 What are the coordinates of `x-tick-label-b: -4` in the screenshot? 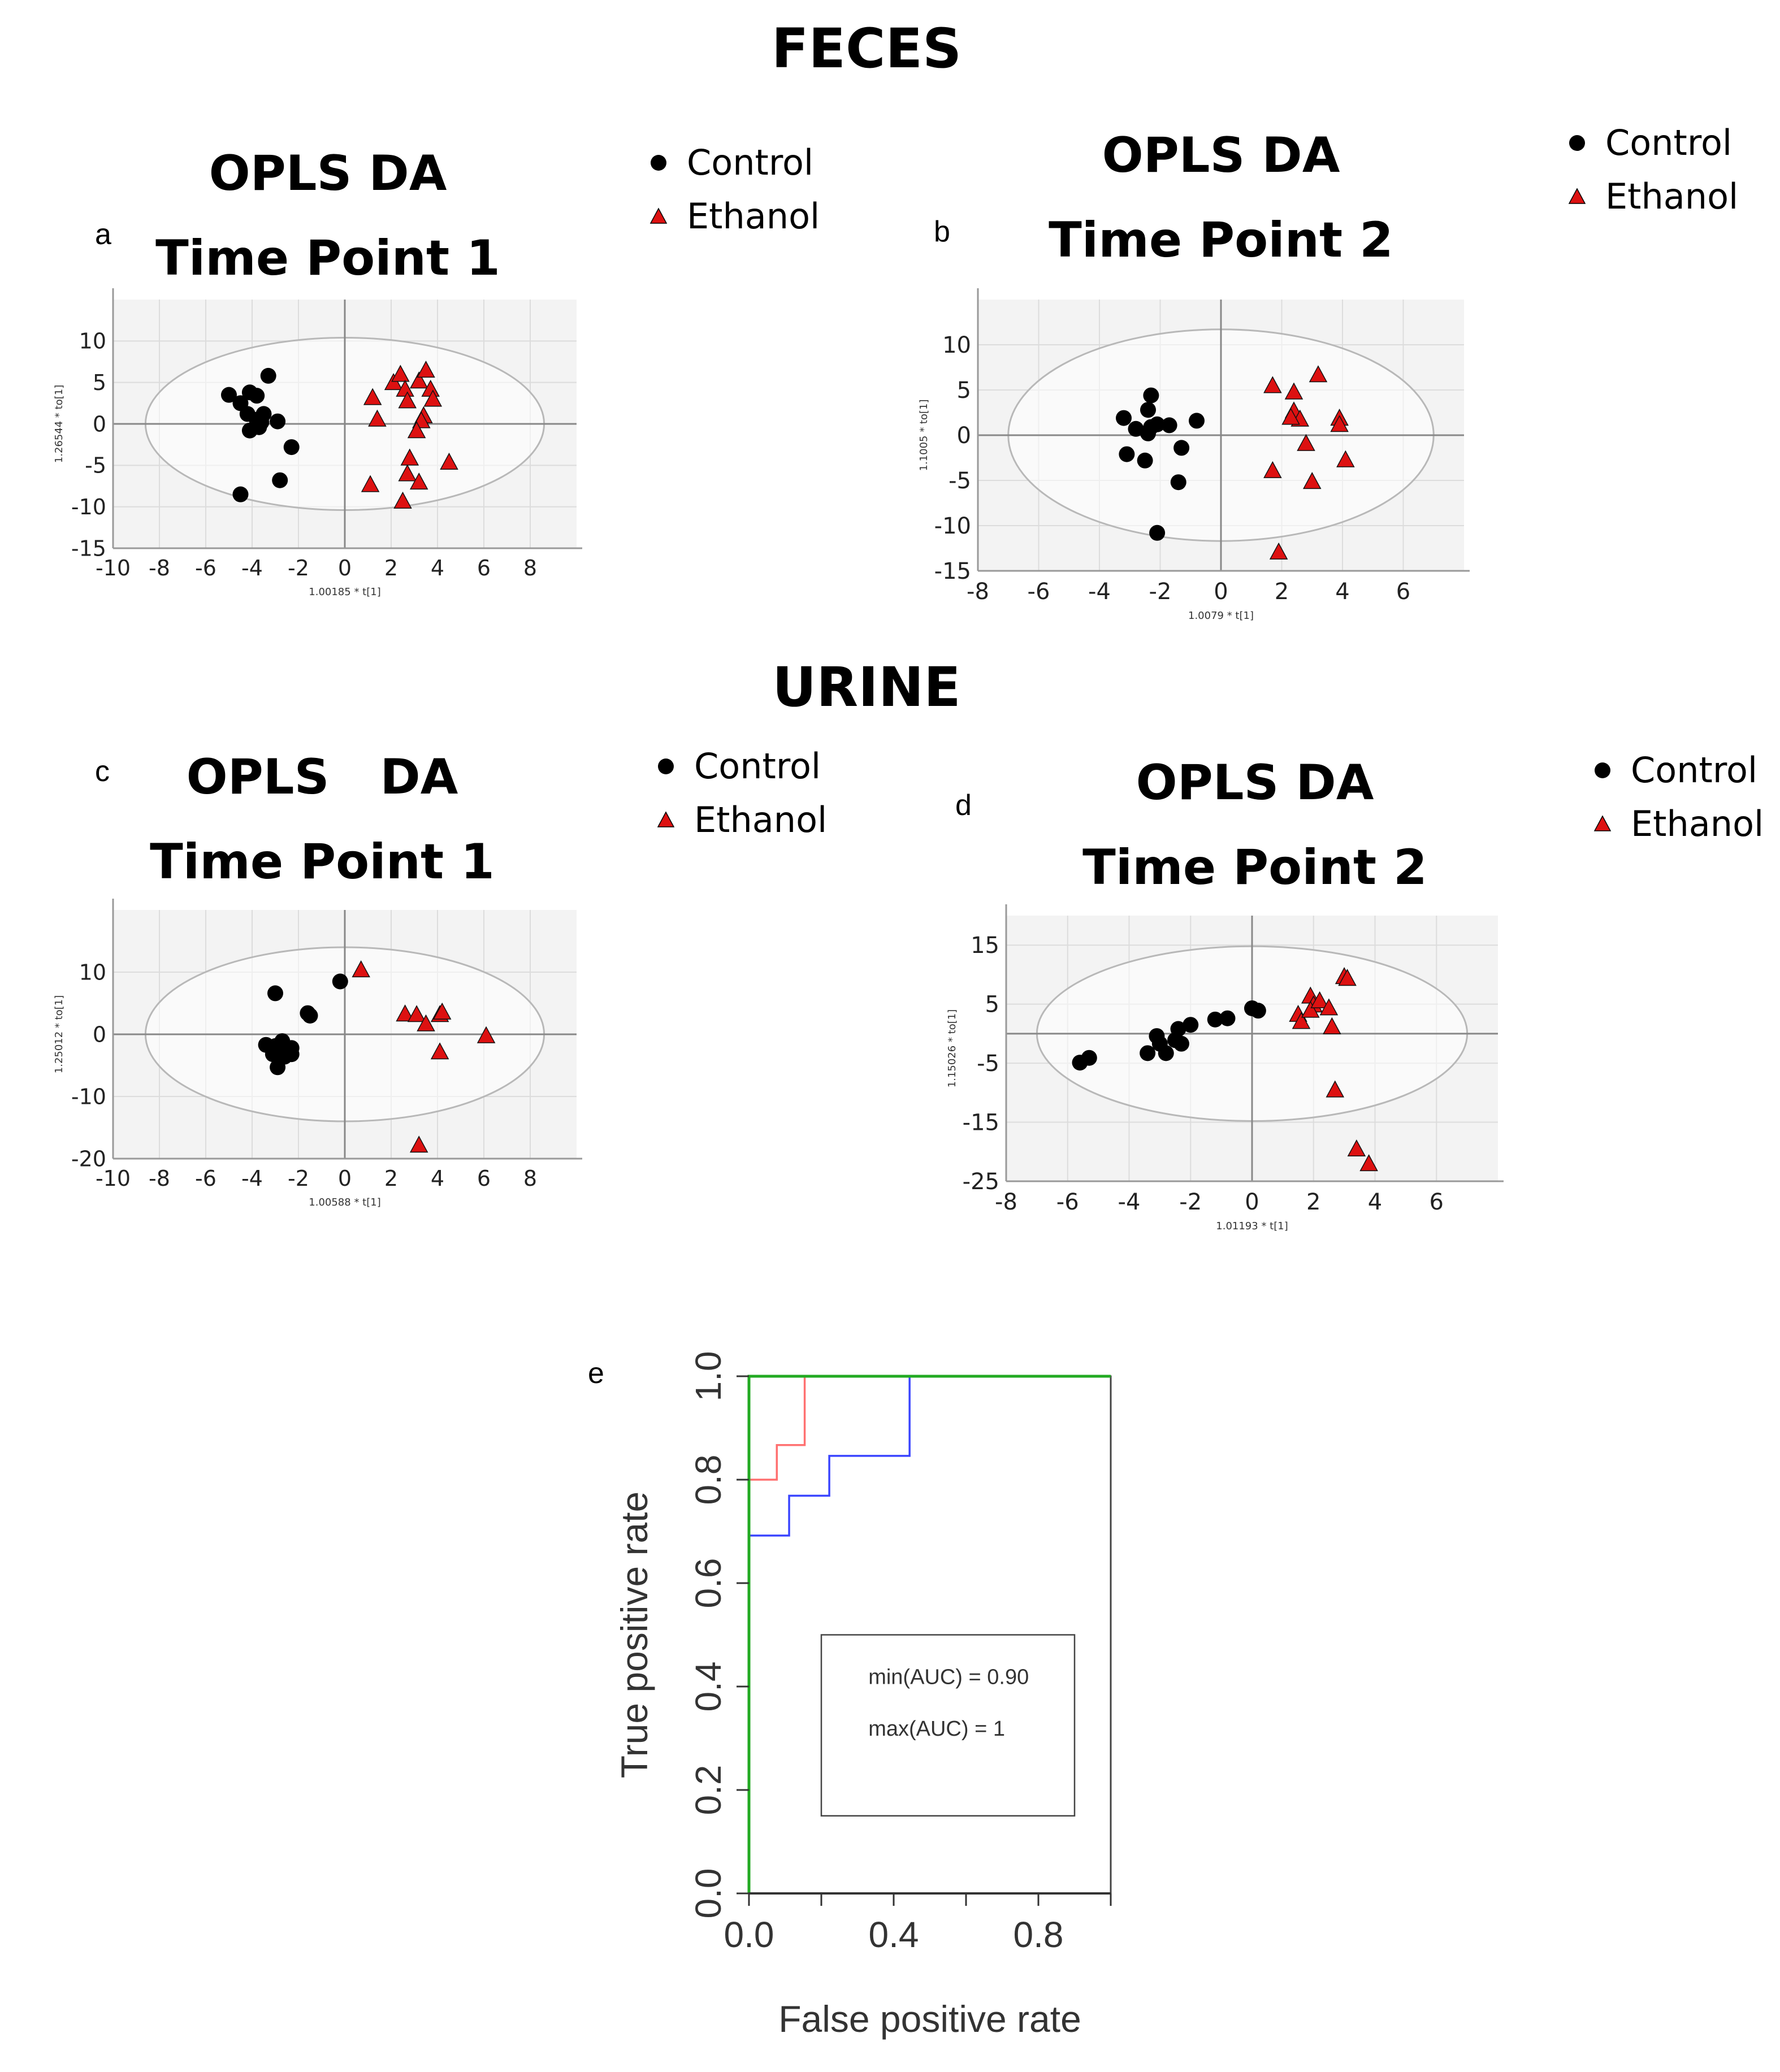 It's located at (1099, 592).